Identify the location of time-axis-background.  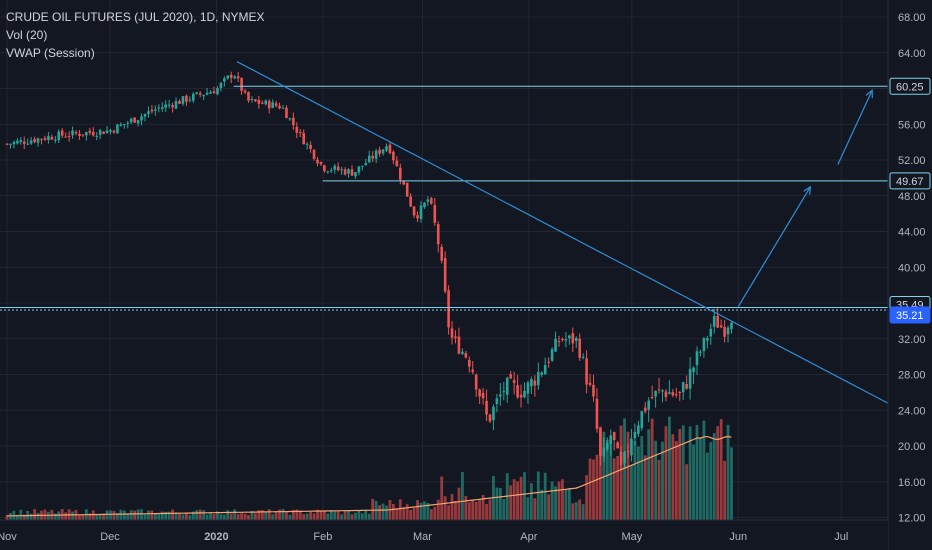
(444, 535).